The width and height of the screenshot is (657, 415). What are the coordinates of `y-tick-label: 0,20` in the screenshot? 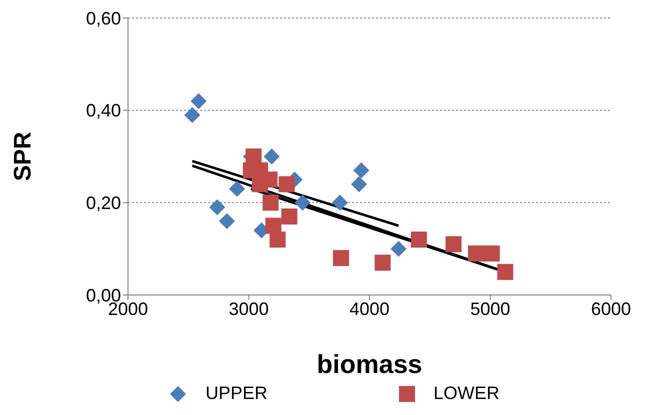 It's located at (103, 203).